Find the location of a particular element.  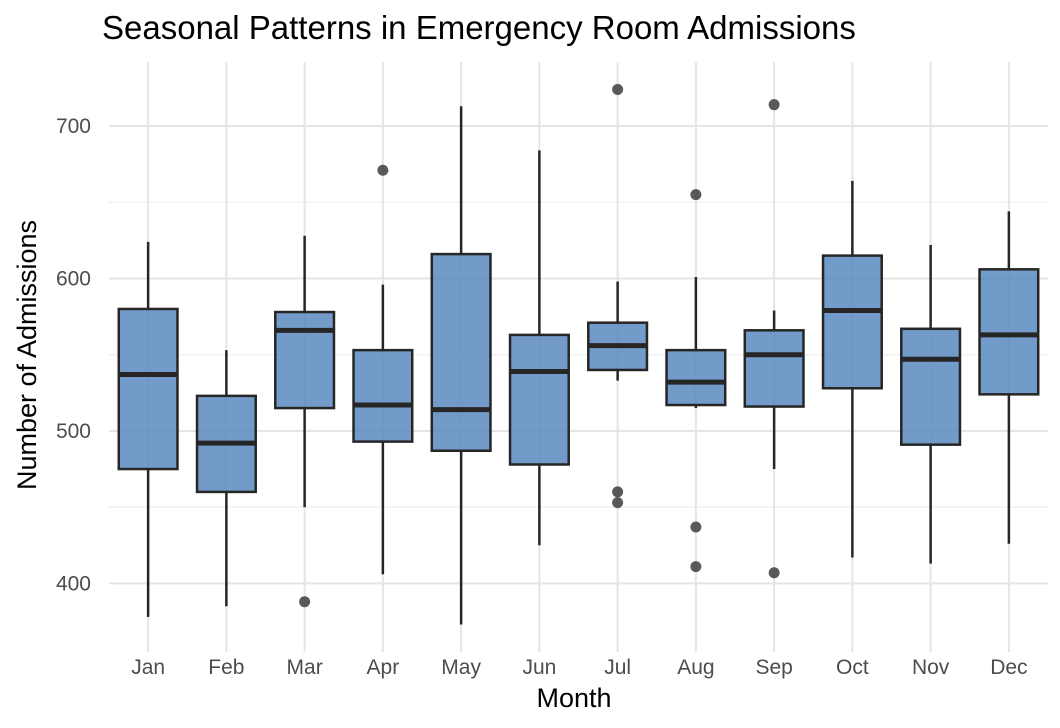

box-jul is located at coordinates (618, 296).